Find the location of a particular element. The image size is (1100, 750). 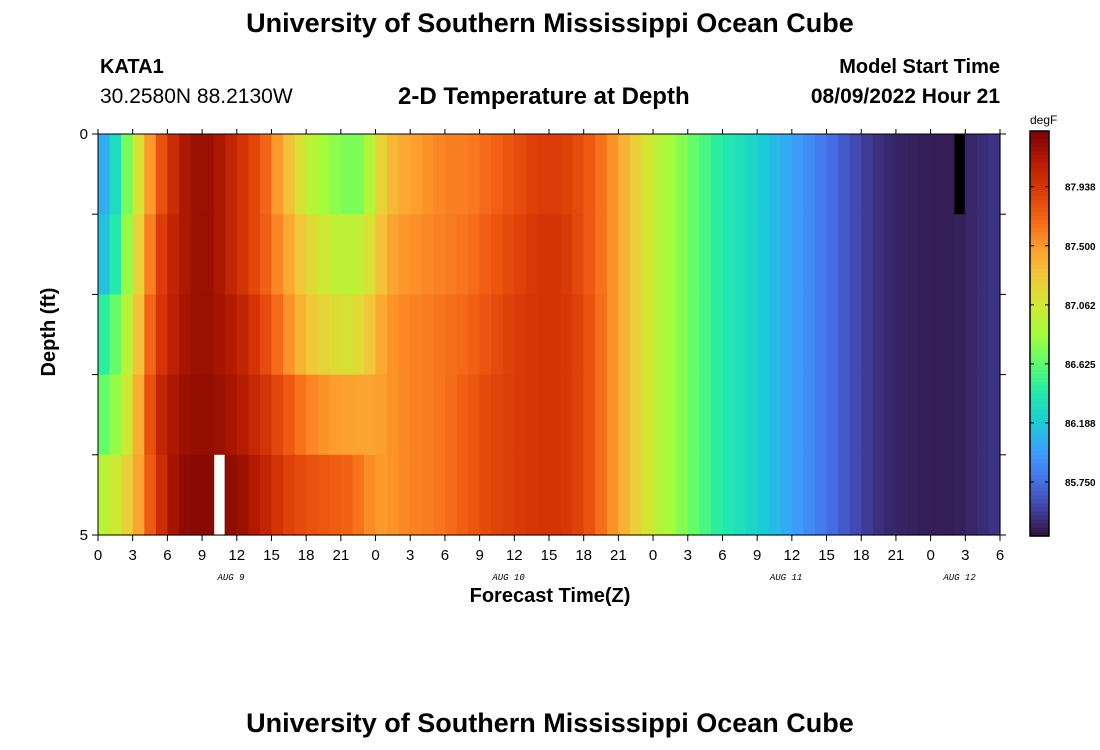

x-day-label: AUG 12 is located at coordinates (959, 578).